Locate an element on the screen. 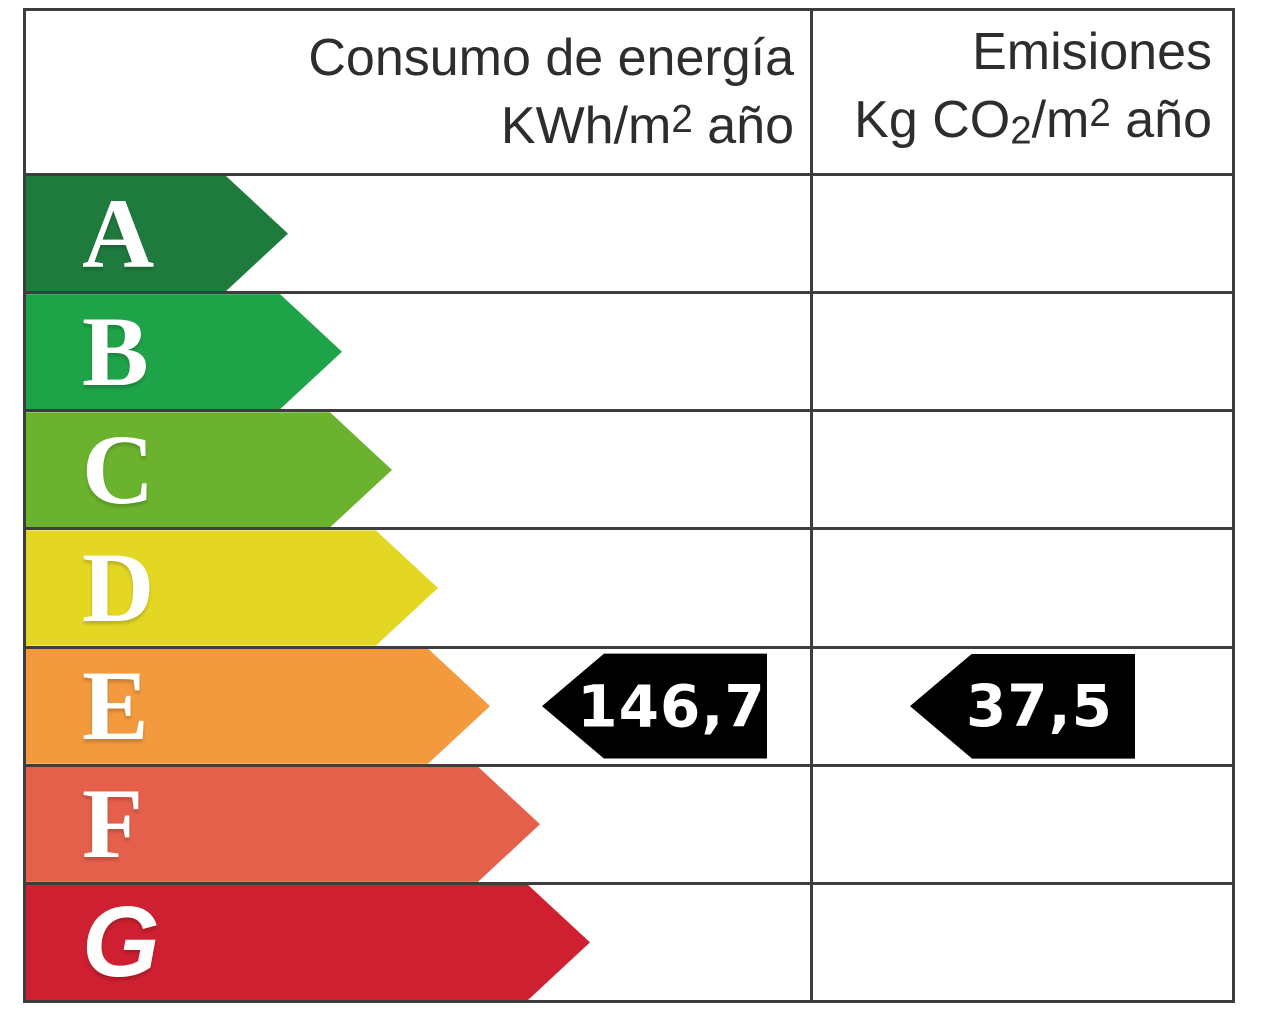 The height and width of the screenshot is (1020, 1262). emissions-value: 37,5 is located at coordinates (1039, 706).